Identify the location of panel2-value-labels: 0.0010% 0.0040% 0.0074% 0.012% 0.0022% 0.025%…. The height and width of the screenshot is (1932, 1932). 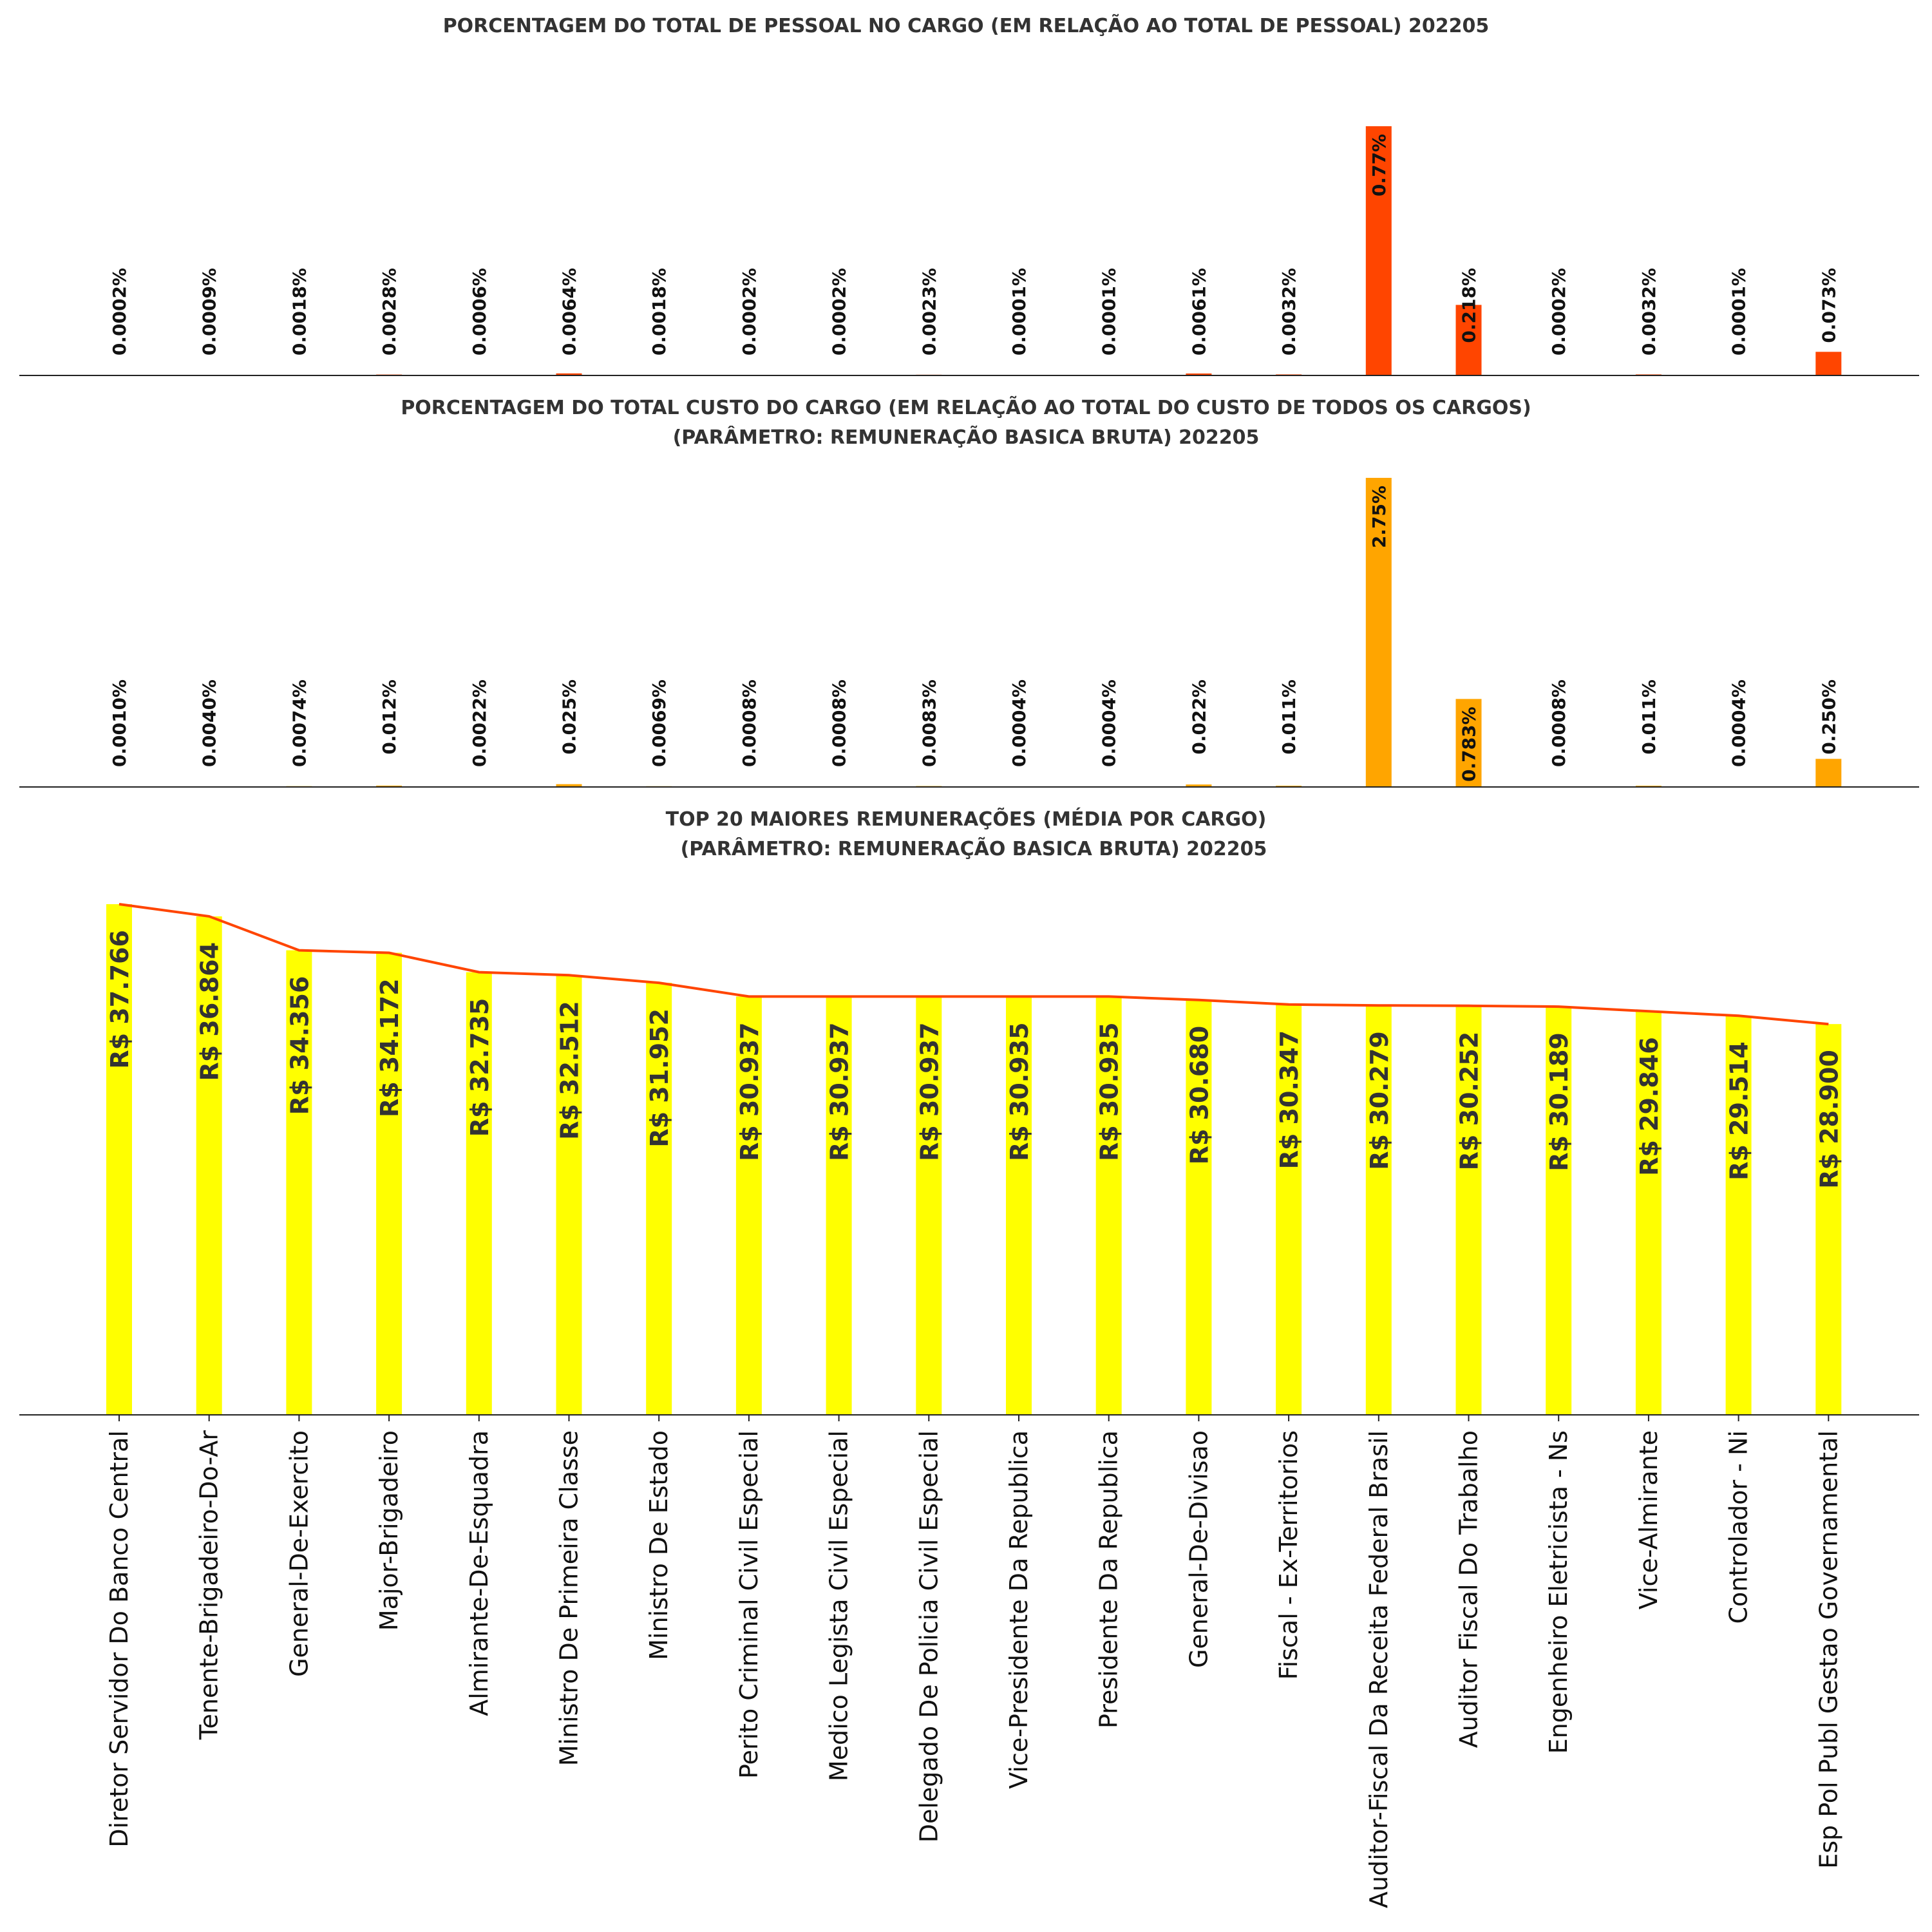
(974, 634).